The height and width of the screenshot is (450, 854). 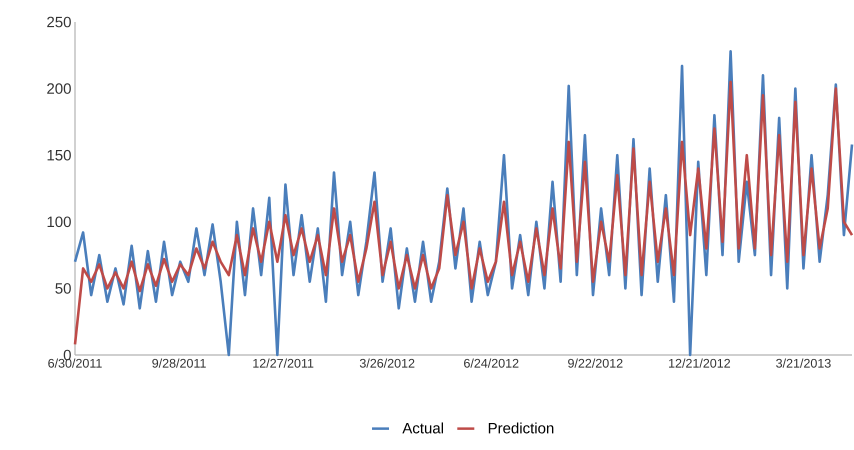 I want to click on x-tick-label: 12/21/2012, so click(x=699, y=363).